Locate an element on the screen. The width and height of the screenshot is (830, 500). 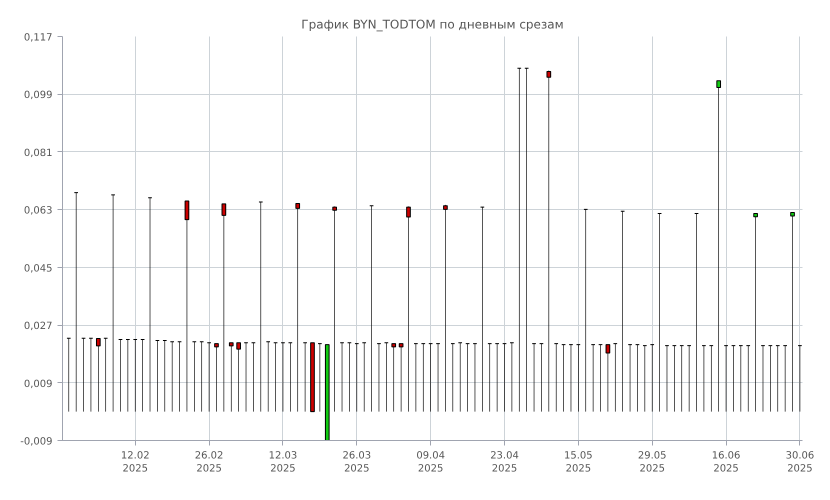
y-tick-label: 0,081 is located at coordinates (38, 153).